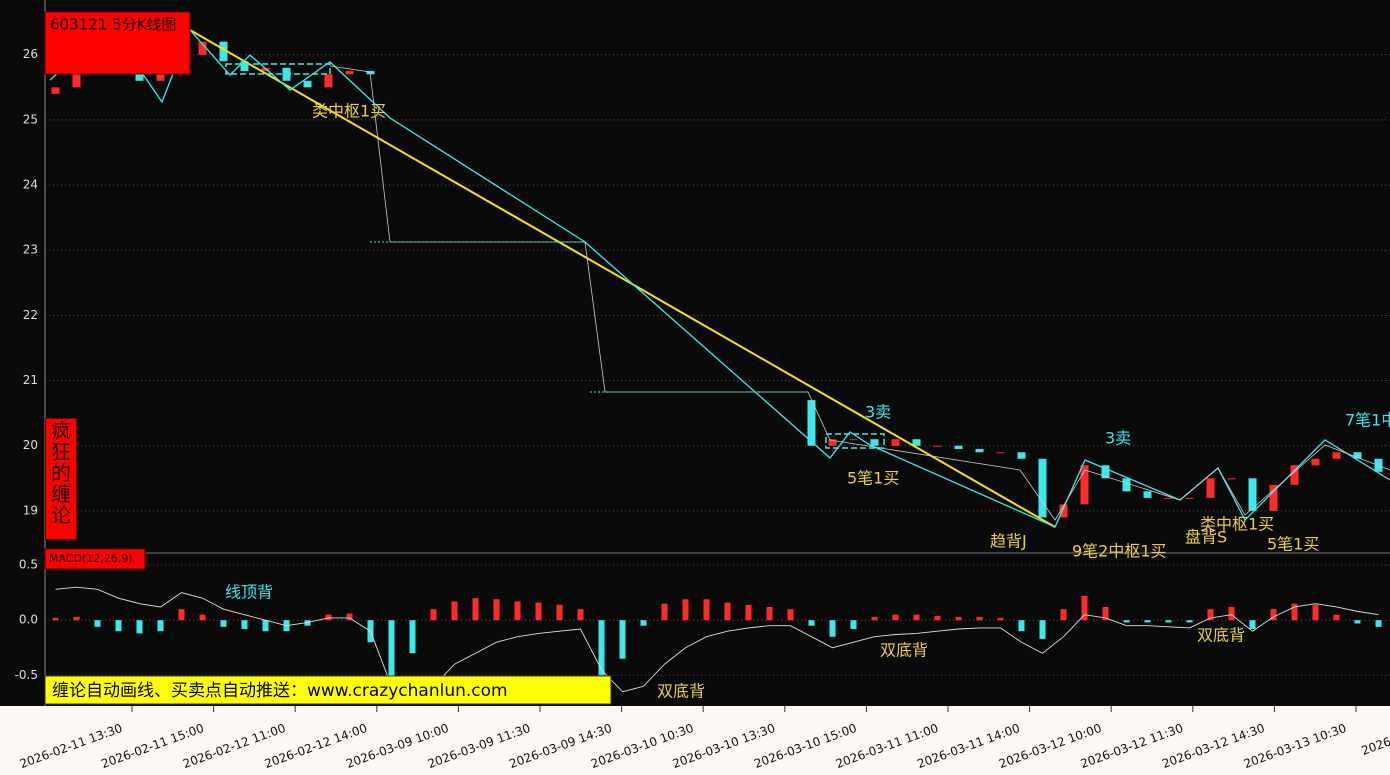  Describe the element at coordinates (1374, 739) in the screenshot. I see `x-tick-label: 2026-03-13` at that location.